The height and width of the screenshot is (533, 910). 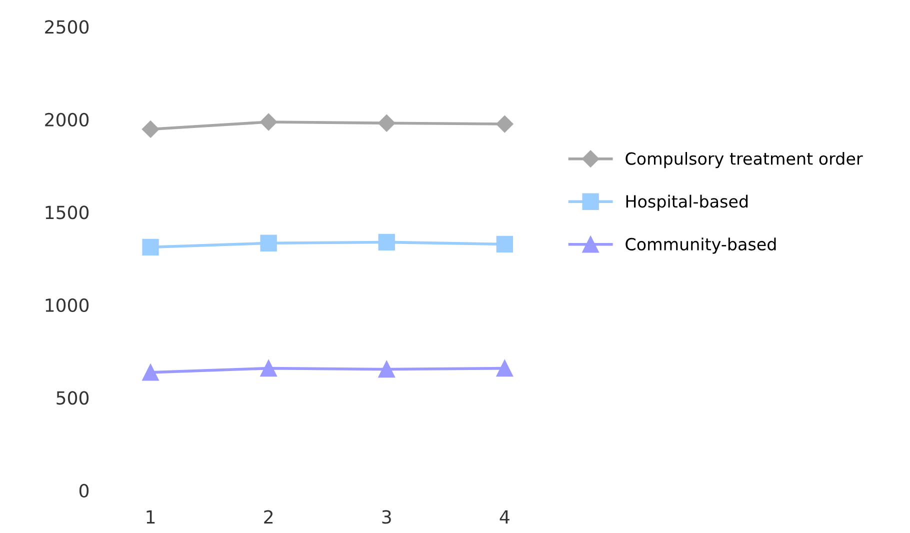 What do you see at coordinates (701, 246) in the screenshot?
I see `legend-label: Community-based` at bounding box center [701, 246].